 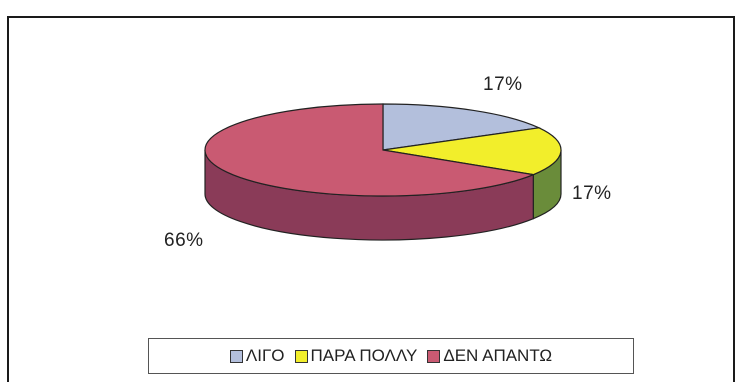 I want to click on legend-label-den-apanto: ΔΕΝ ΑΠΑΝΤΩ, so click(x=498, y=355).